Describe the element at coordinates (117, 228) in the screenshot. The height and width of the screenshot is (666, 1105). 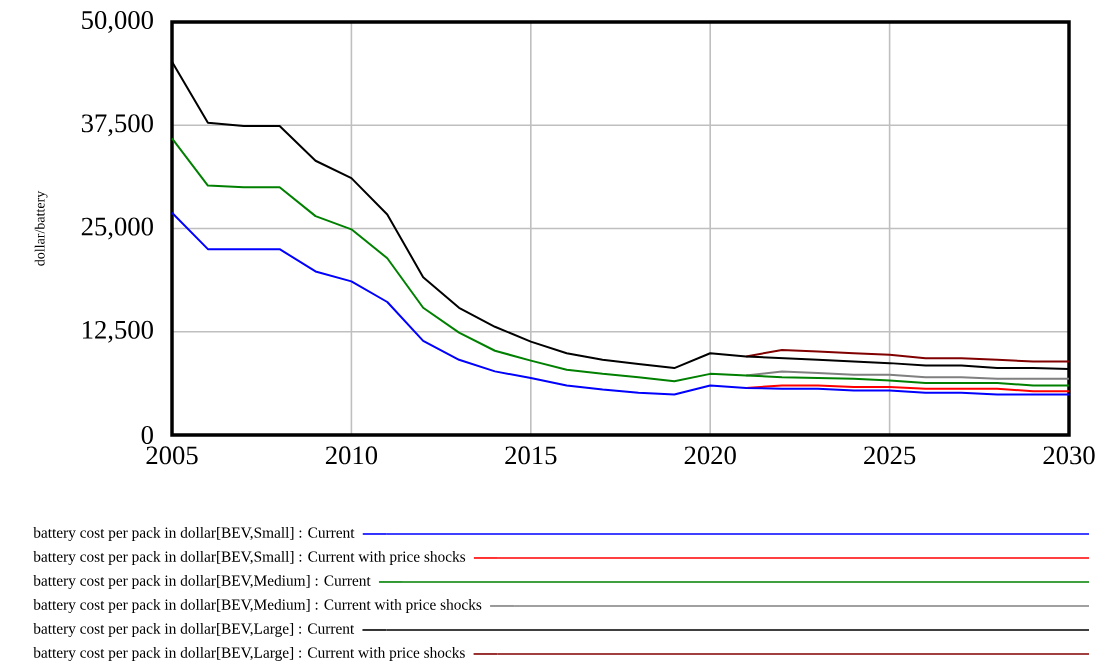
I see `y-tick-label: 25,000` at that location.